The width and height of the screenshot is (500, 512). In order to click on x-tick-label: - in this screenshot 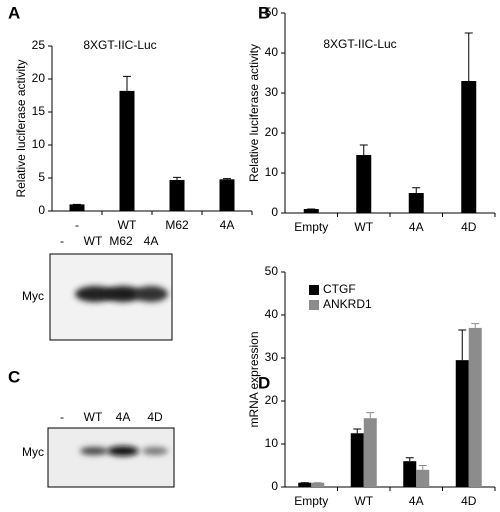, I will do `click(77, 225)`.